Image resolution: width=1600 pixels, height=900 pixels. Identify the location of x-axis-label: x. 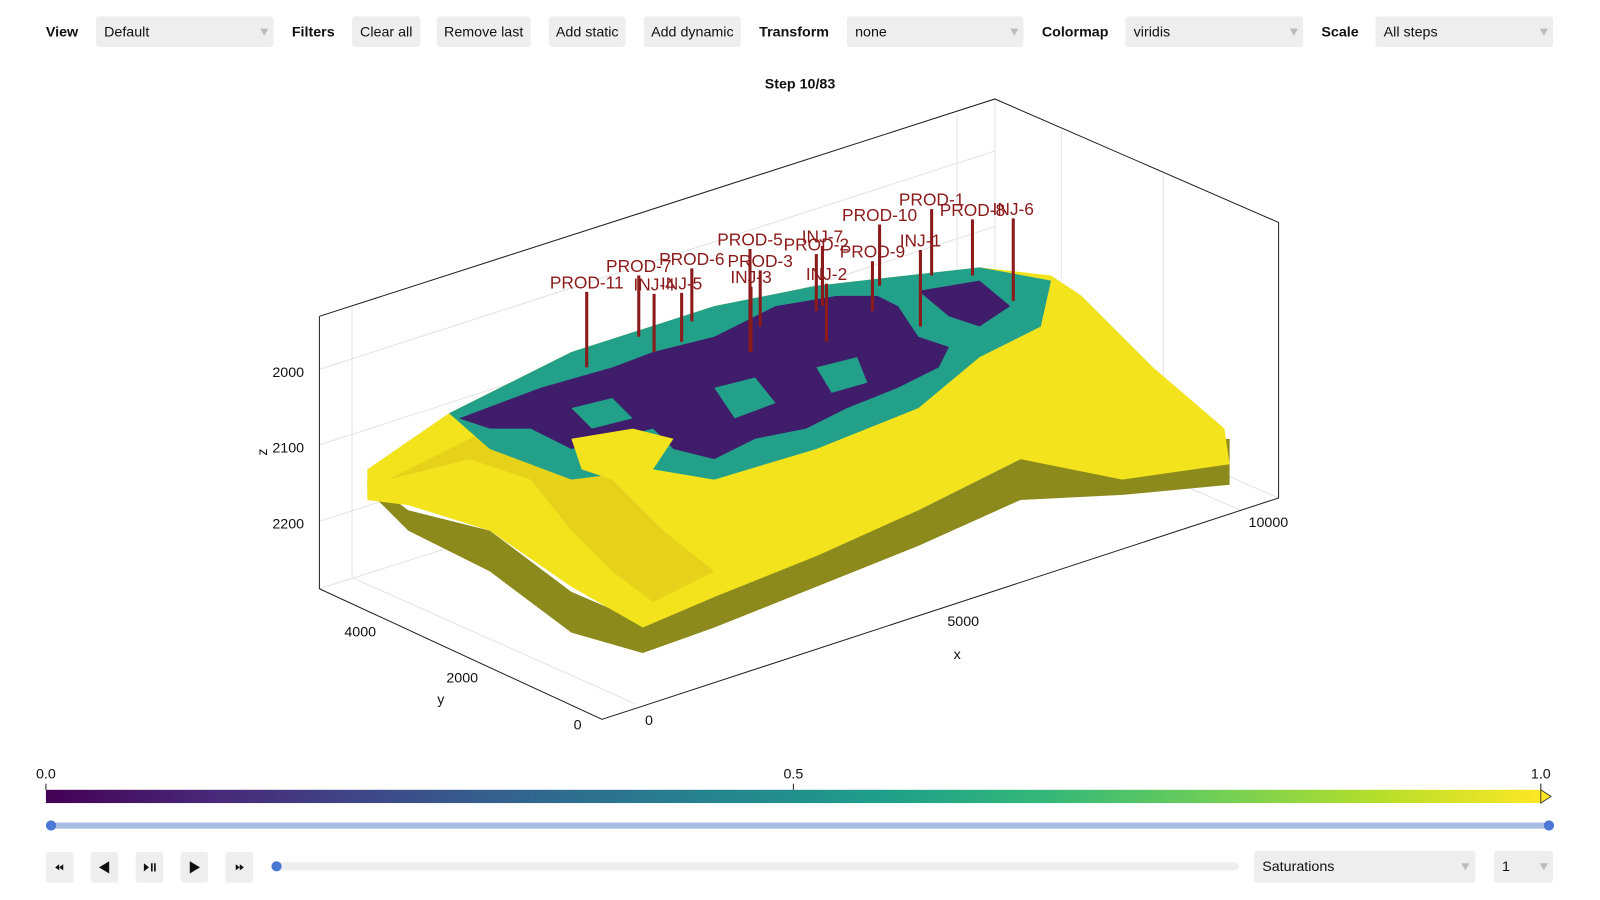
(957, 655).